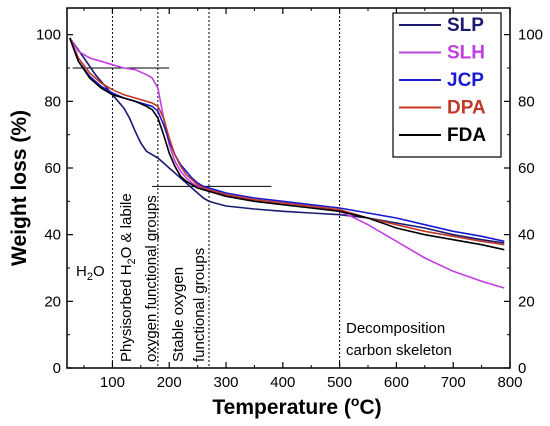 This screenshot has height=426, width=550. I want to click on physisorbed-label-line1: Physisorbed H2O & labile, so click(128, 277).